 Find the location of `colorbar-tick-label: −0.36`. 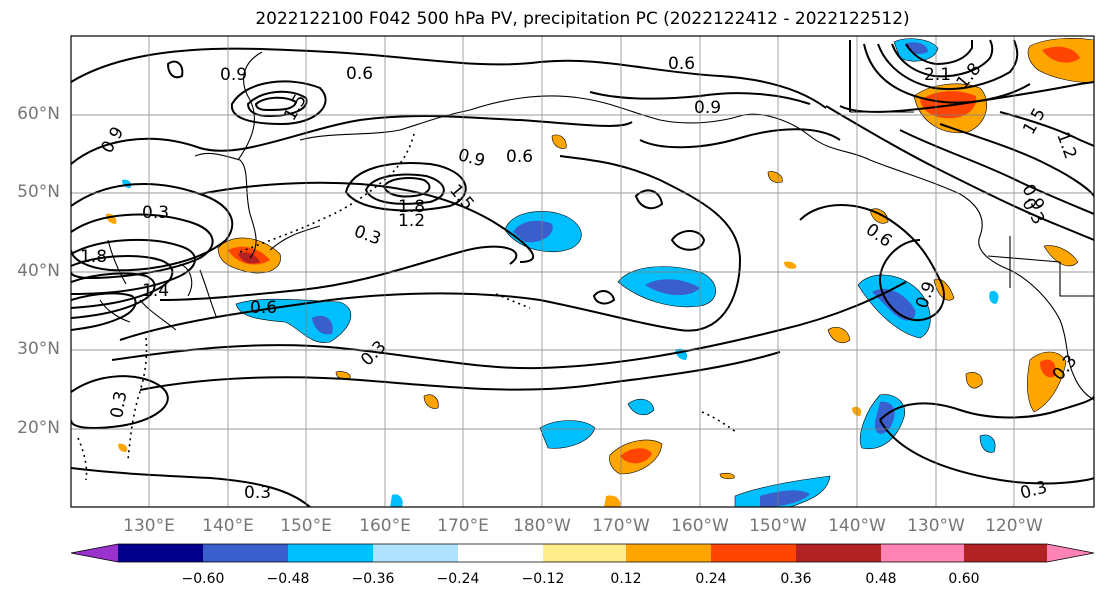

colorbar-tick-label: −0.36 is located at coordinates (373, 579).